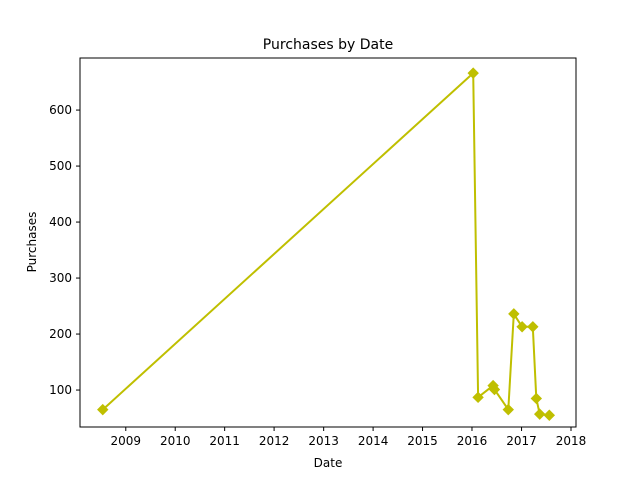 This screenshot has height=480, width=640. What do you see at coordinates (224, 441) in the screenshot?
I see `x-tick-label: 2011` at bounding box center [224, 441].